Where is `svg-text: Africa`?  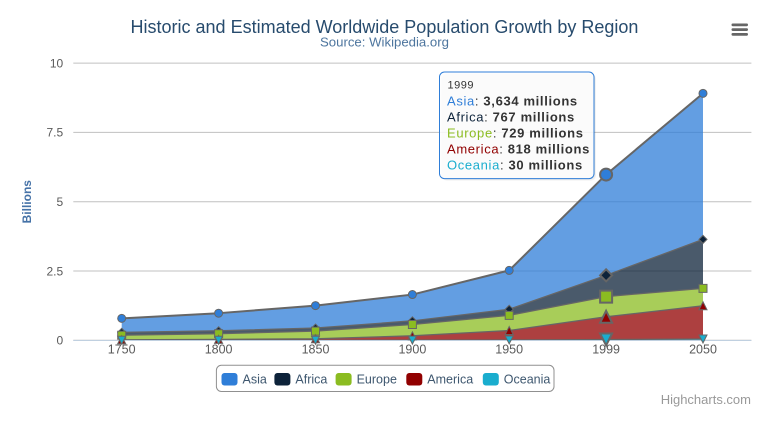
svg-text: Africa is located at coordinates (311, 379).